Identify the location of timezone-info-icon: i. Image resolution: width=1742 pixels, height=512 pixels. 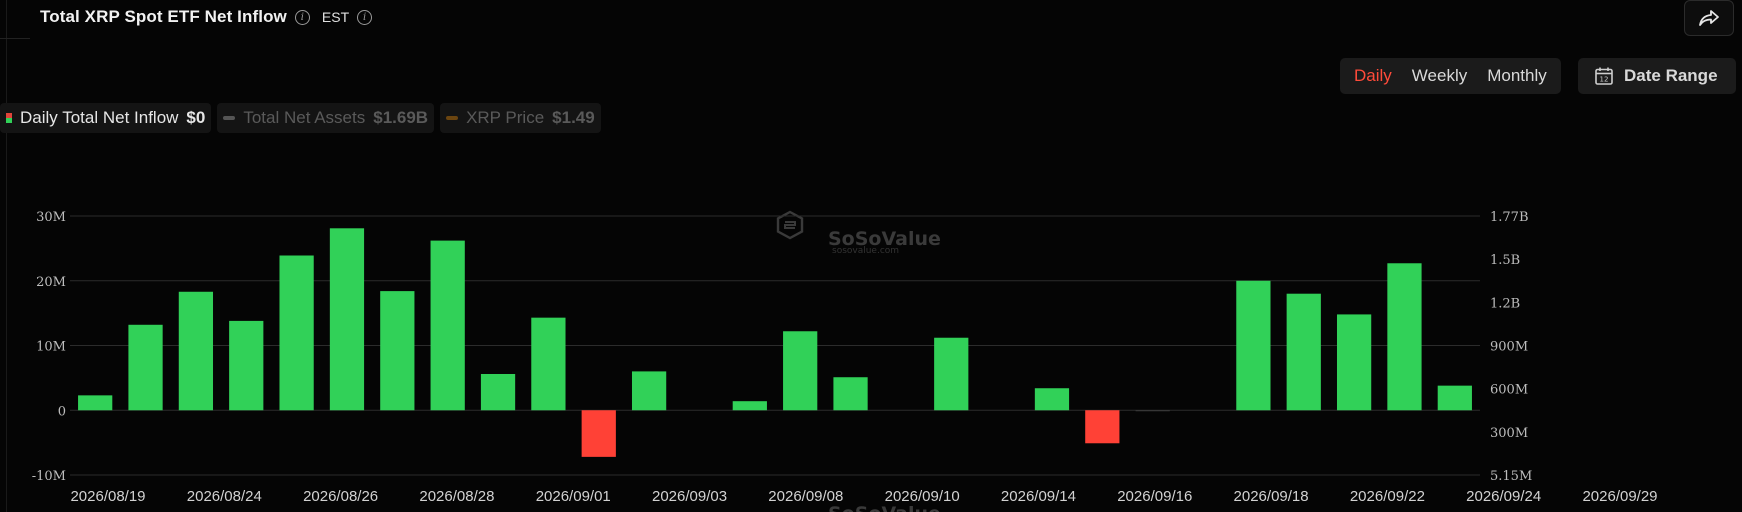
(365, 17).